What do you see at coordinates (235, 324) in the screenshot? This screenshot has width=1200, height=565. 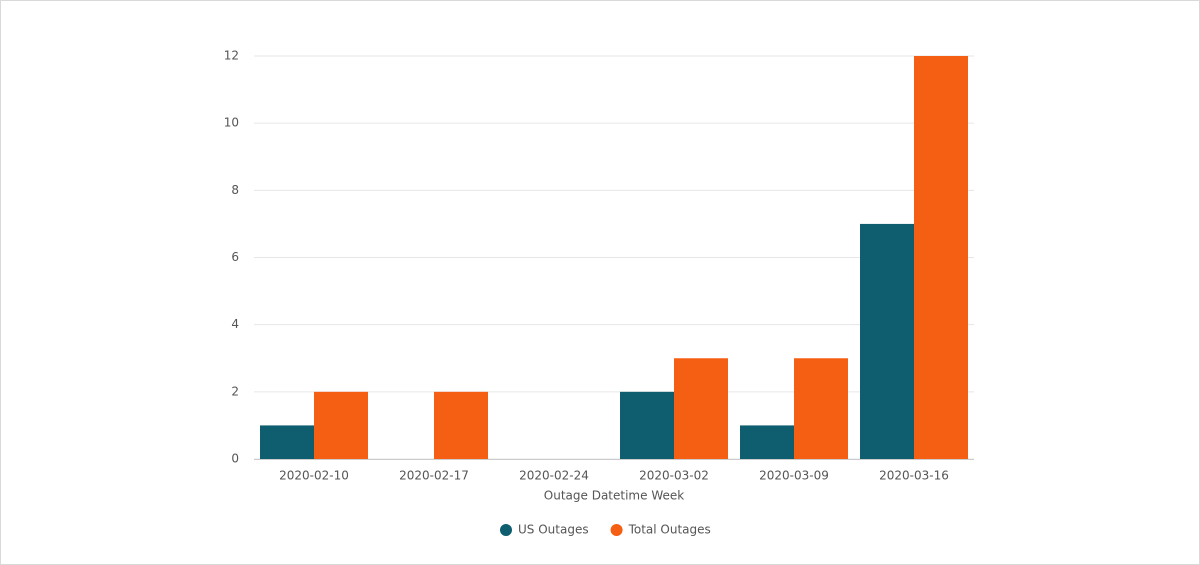 I see `y-tick-label: 4` at bounding box center [235, 324].